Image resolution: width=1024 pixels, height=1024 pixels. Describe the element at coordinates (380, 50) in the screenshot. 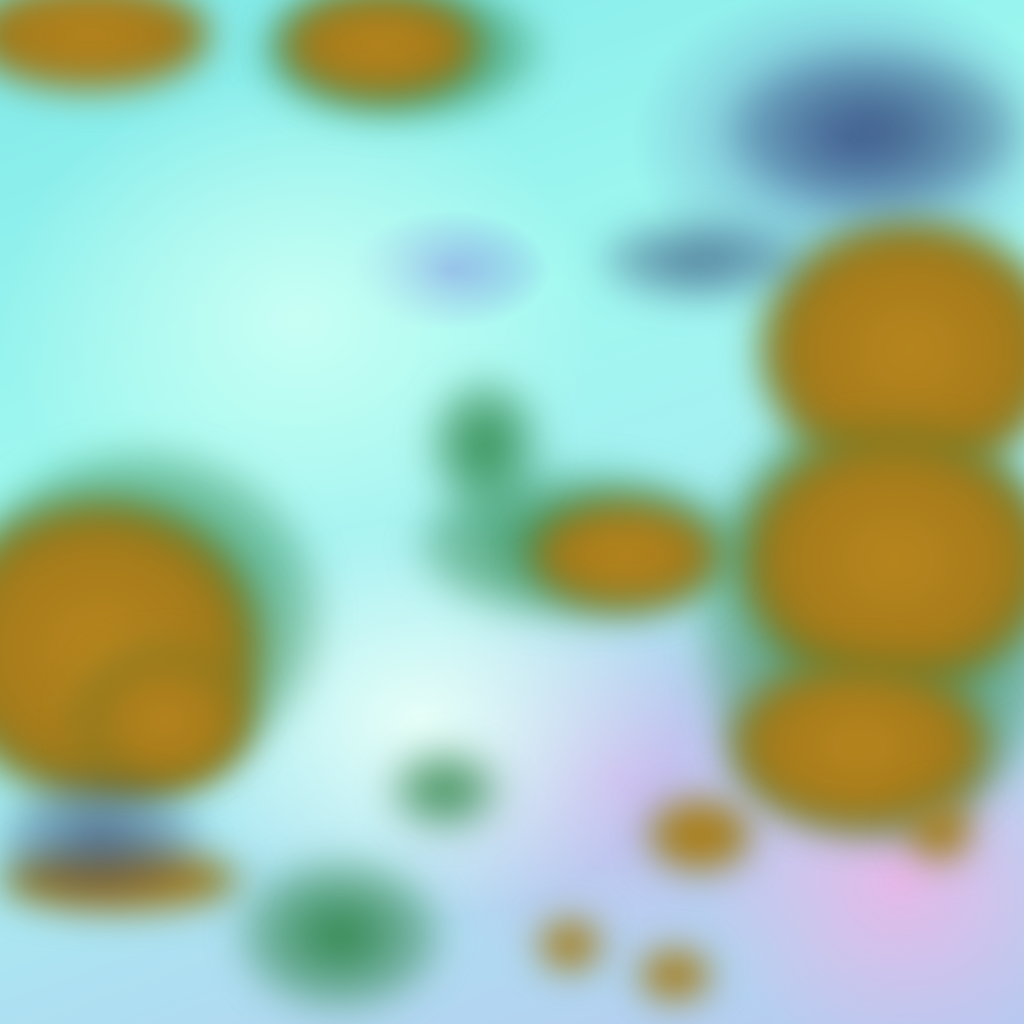

I see `cloud-mass-north` at that location.